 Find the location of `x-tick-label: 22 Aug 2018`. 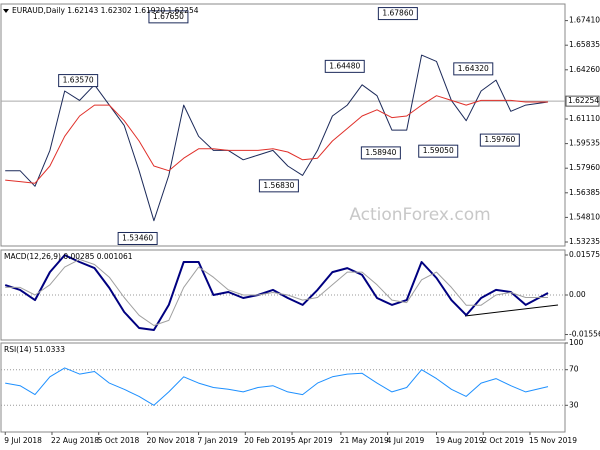

x-tick-label: 22 Aug 2018 is located at coordinates (75, 440).